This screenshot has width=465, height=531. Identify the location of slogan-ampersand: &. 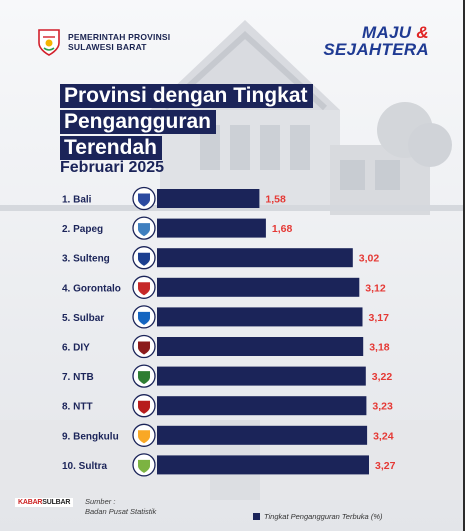
(422, 32).